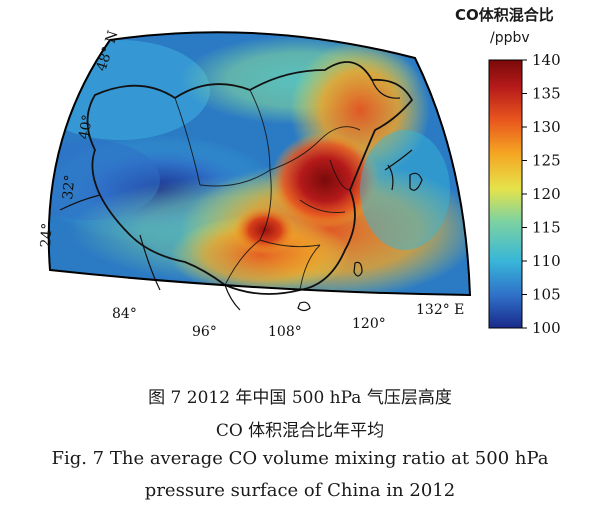 This screenshot has width=600, height=513. What do you see at coordinates (504, 15) in the screenshot?
I see `colorbar-title: CO体积混合比` at bounding box center [504, 15].